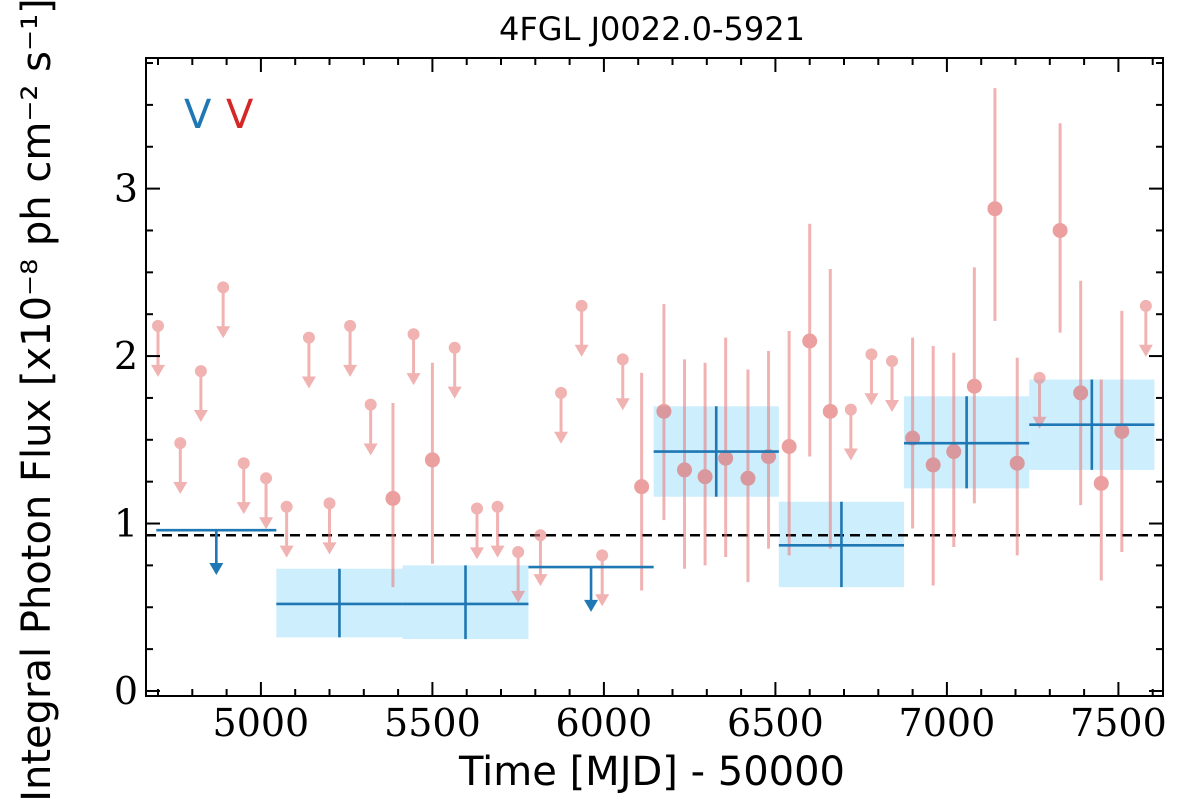 This screenshot has width=1200, height=805. Describe the element at coordinates (126, 524) in the screenshot. I see `y-tick-label: 1` at that location.